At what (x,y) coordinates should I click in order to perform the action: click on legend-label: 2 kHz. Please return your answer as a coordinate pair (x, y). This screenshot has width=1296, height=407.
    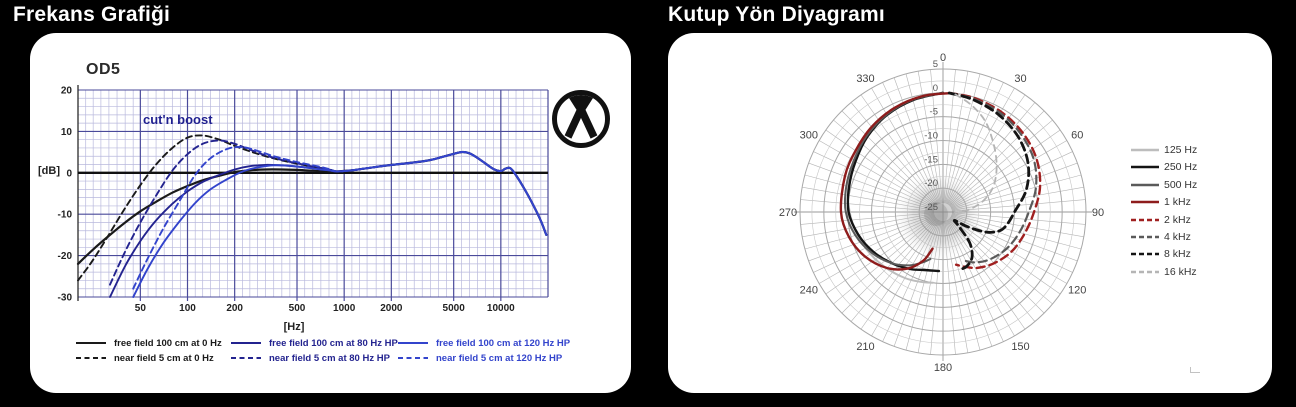
    Looking at the image, I should click on (1177, 219).